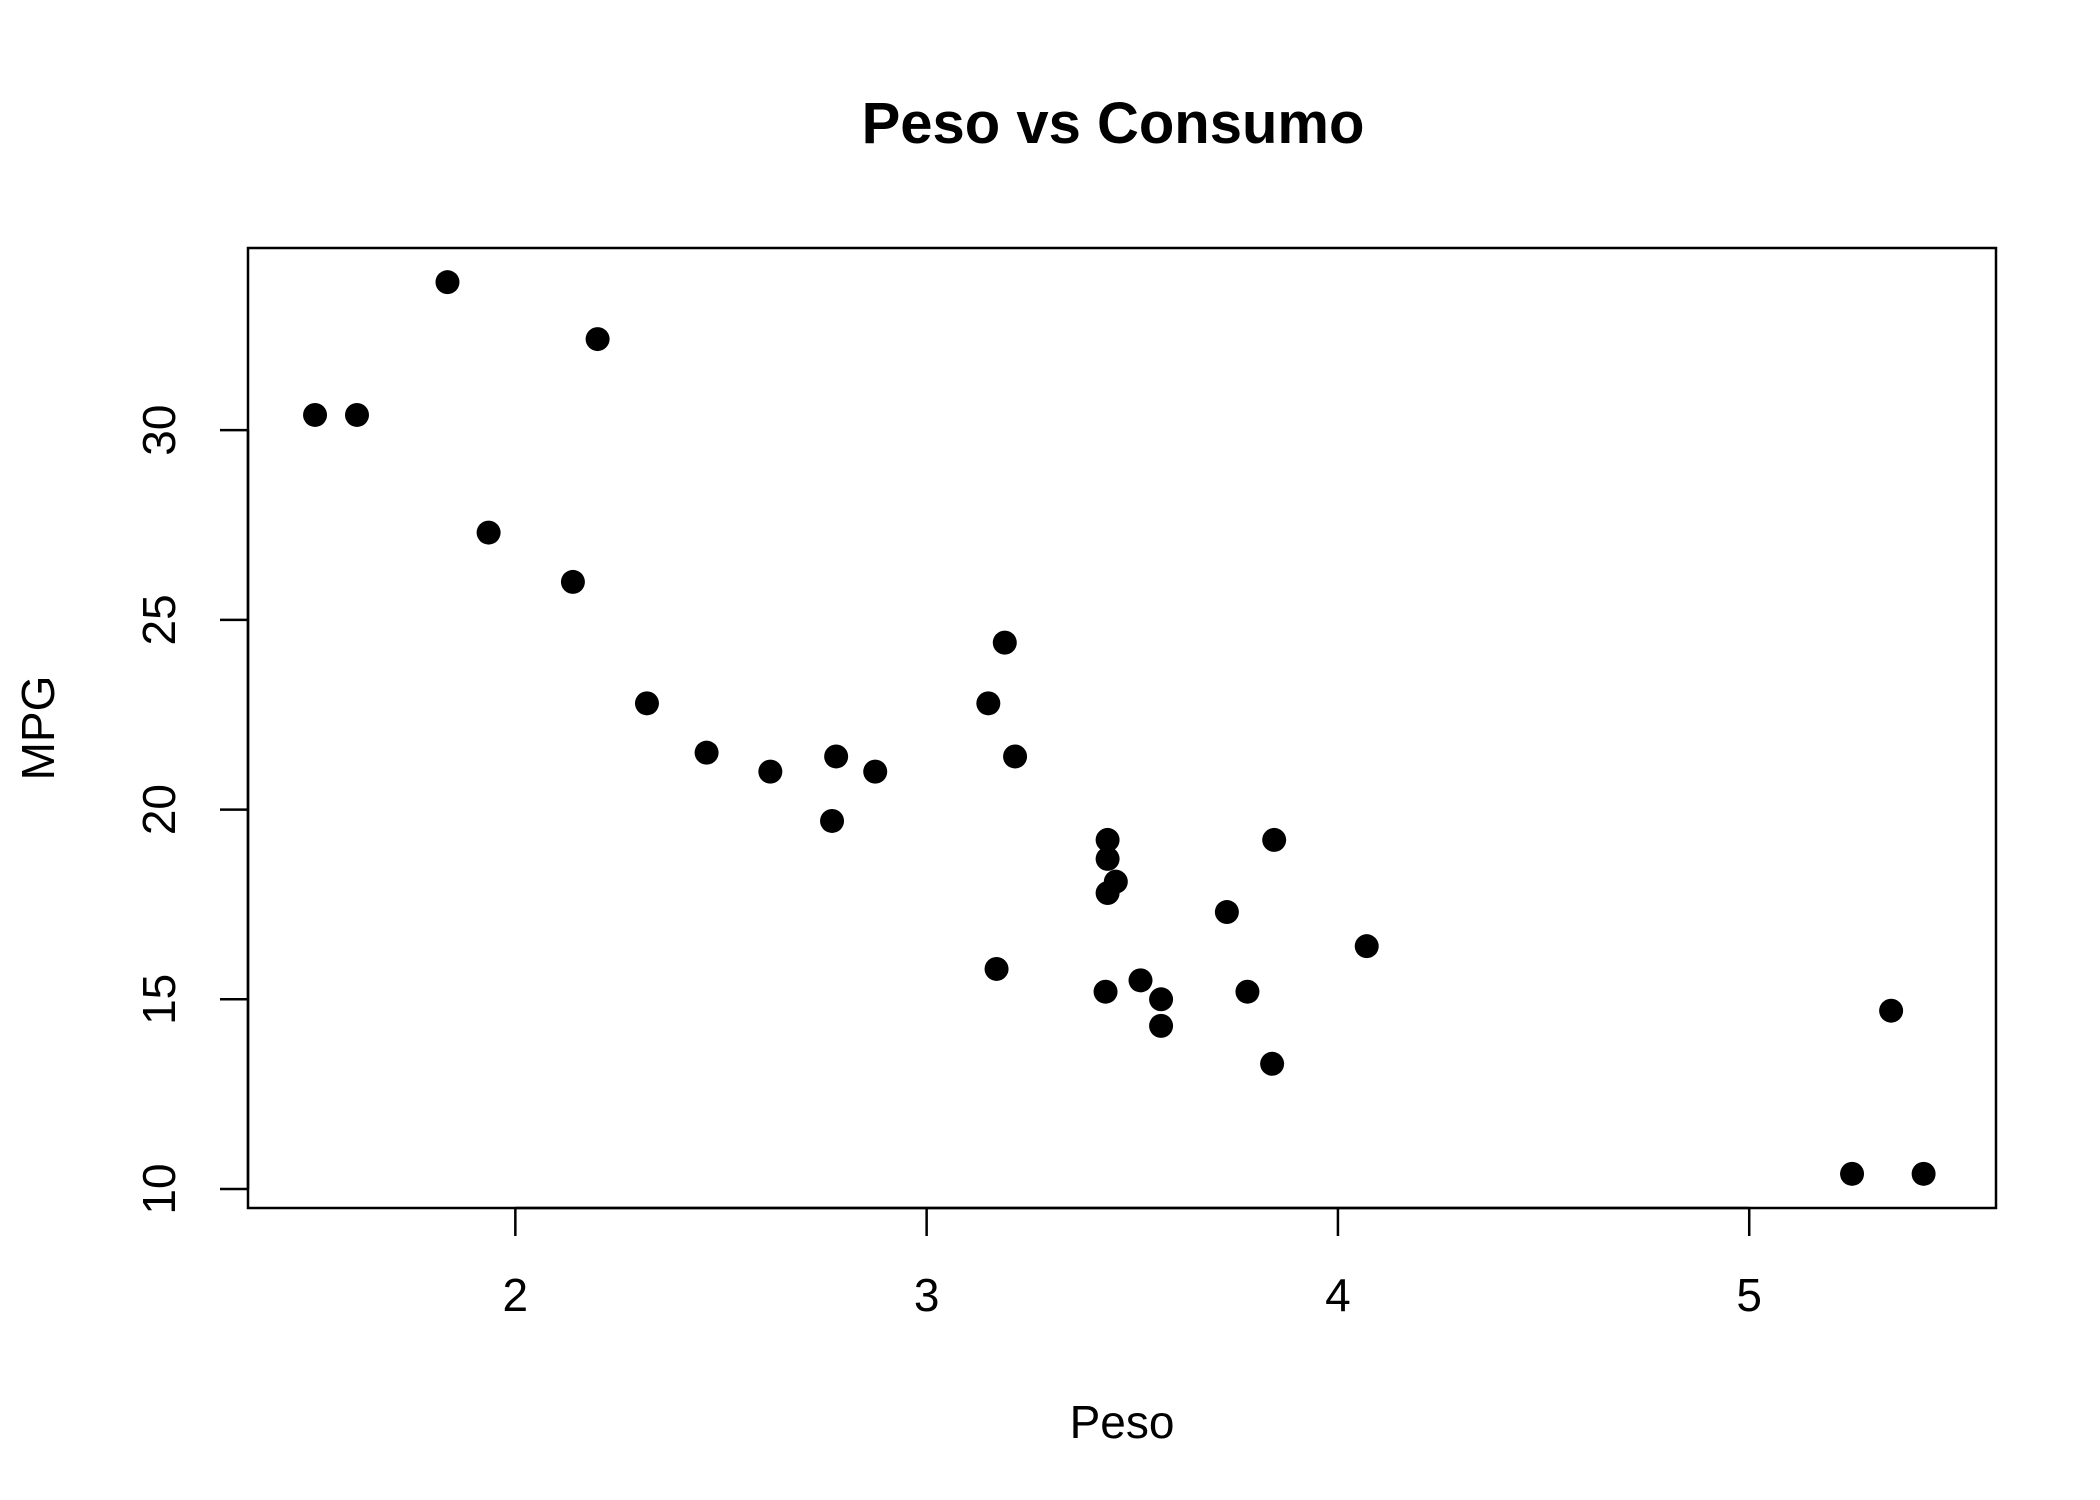 This screenshot has width=2100, height=1500. Describe the element at coordinates (1122, 1422) in the screenshot. I see `x-axis-label: Peso` at that location.